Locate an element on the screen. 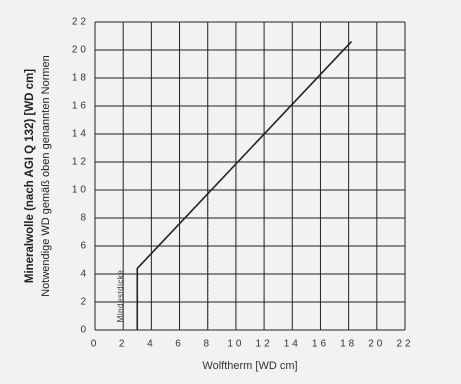 The height and width of the screenshot is (384, 461). y-tick-label: 20 is located at coordinates (80, 50).